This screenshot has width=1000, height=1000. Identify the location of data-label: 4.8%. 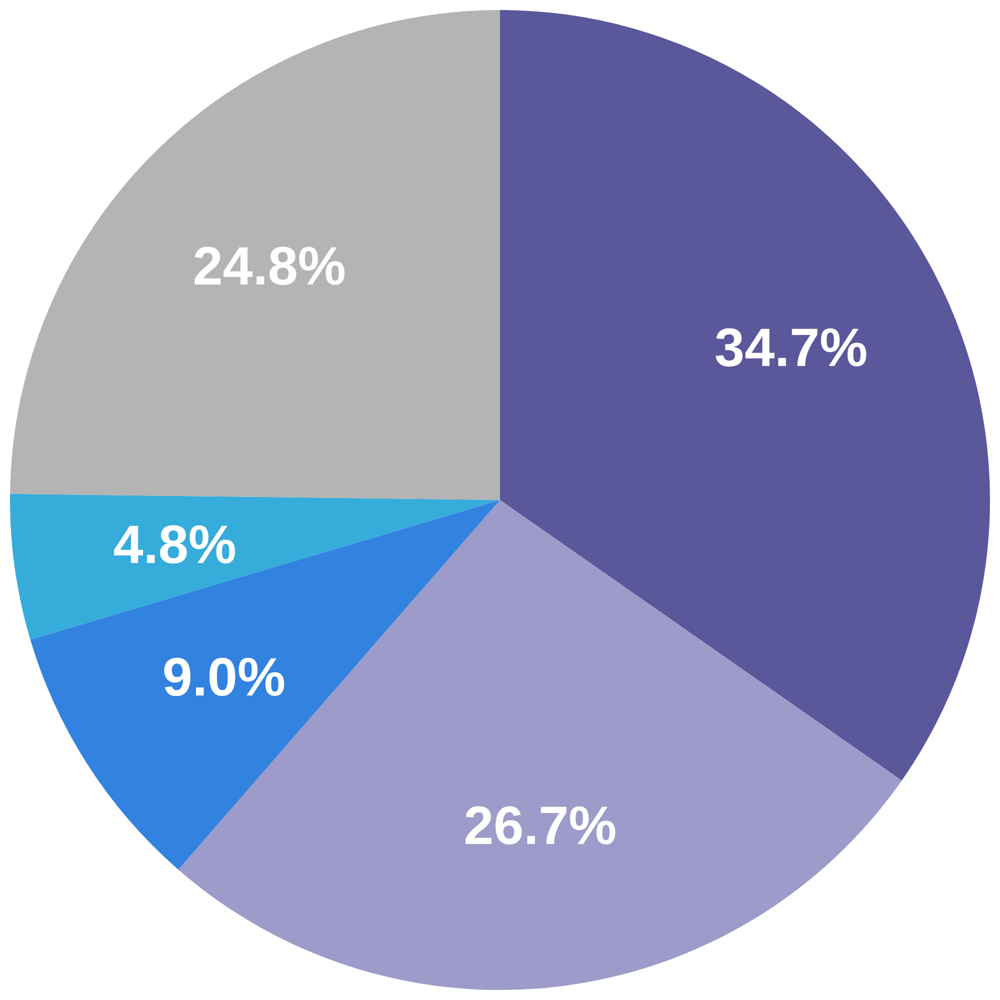
(174, 545).